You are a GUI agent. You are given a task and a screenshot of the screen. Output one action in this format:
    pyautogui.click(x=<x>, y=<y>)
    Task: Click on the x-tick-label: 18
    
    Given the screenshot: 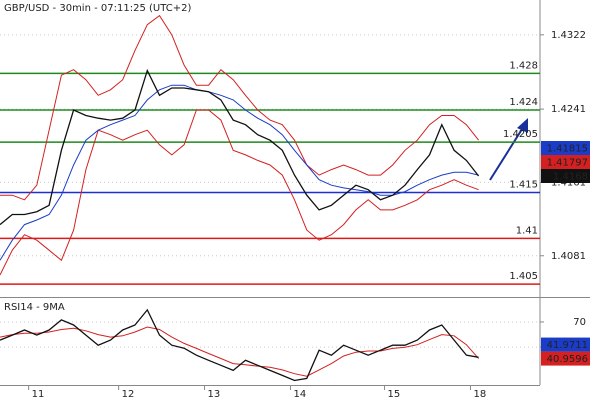 What is the action you would take?
    pyautogui.click(x=479, y=394)
    